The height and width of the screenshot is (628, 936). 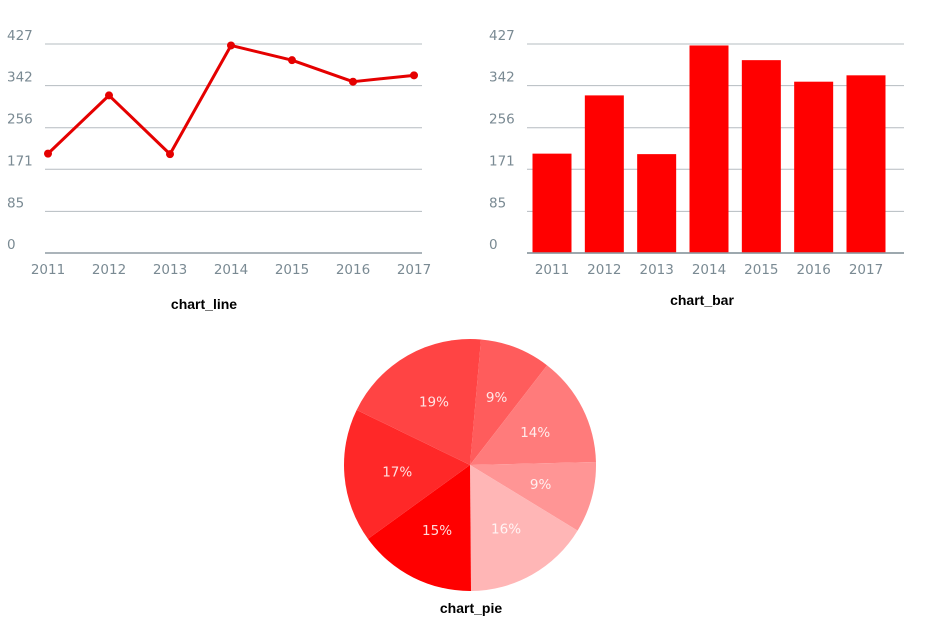 I want to click on bar-chart-xtick-label: 2017, so click(x=866, y=270).